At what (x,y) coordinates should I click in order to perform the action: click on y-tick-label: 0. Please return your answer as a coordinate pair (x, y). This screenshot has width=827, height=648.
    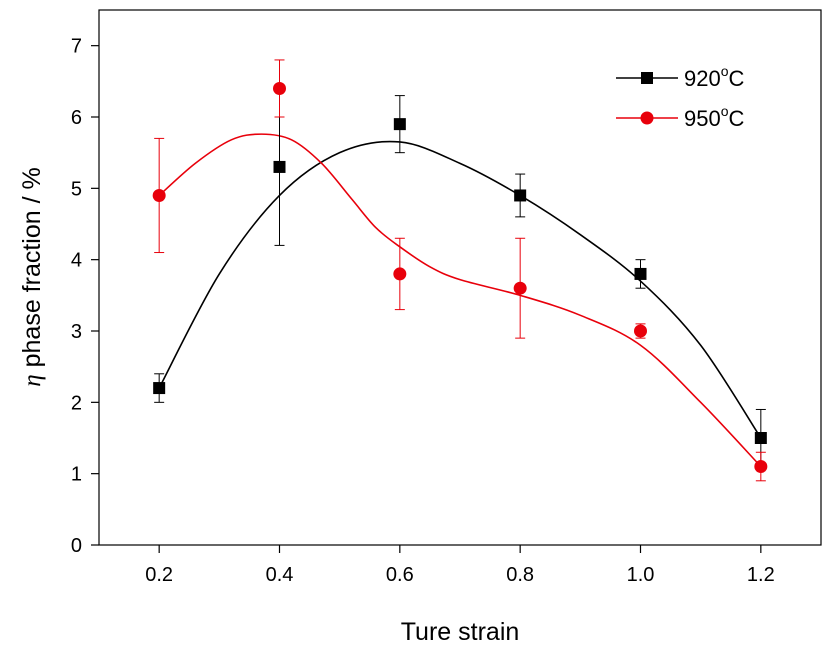
    Looking at the image, I should click on (76, 546).